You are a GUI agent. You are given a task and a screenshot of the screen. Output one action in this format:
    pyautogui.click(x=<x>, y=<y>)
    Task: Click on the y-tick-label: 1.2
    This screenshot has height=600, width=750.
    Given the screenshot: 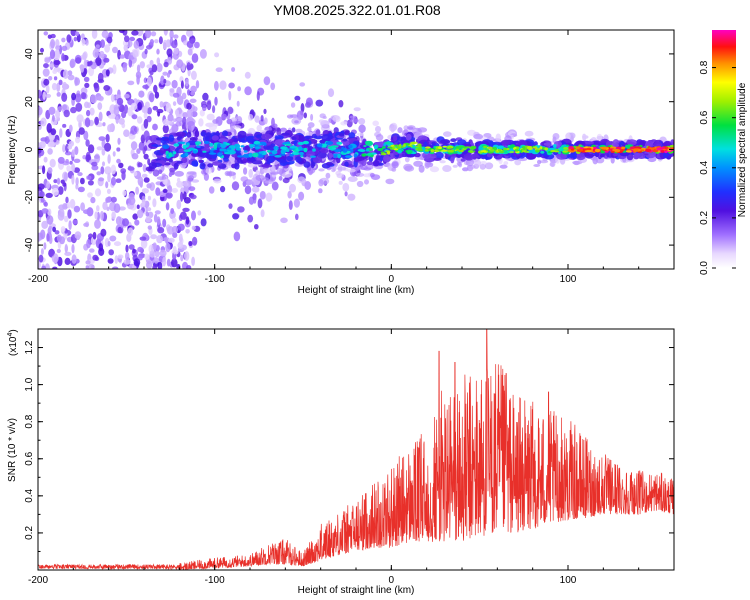 What is the action you would take?
    pyautogui.click(x=29, y=347)
    